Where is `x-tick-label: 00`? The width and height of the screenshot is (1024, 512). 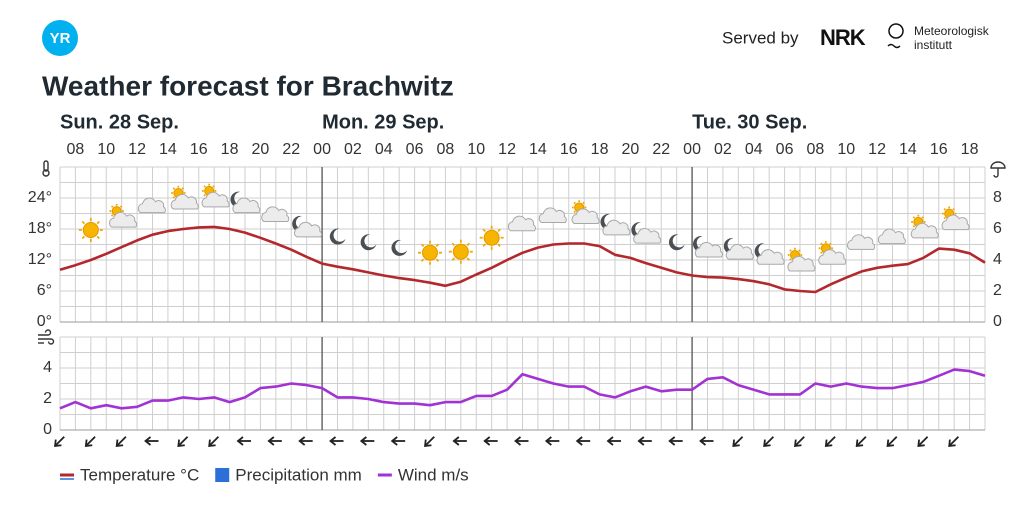 x-tick-label: 00 is located at coordinates (322, 149).